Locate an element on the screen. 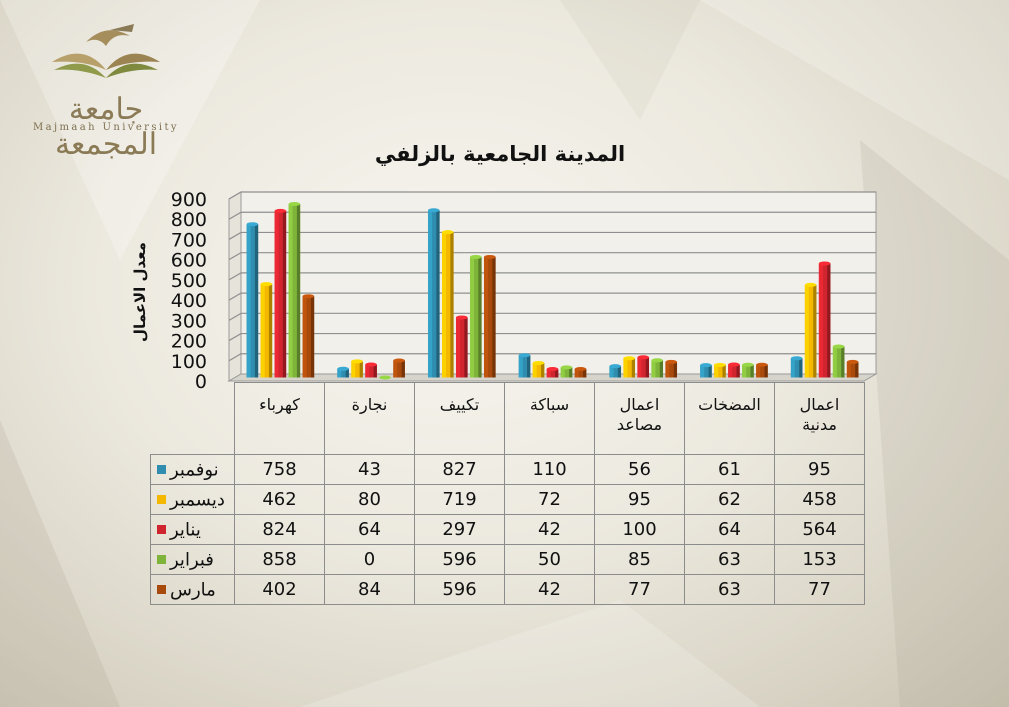 The width and height of the screenshot is (1009, 707). plot-side-wall is located at coordinates (235, 286).